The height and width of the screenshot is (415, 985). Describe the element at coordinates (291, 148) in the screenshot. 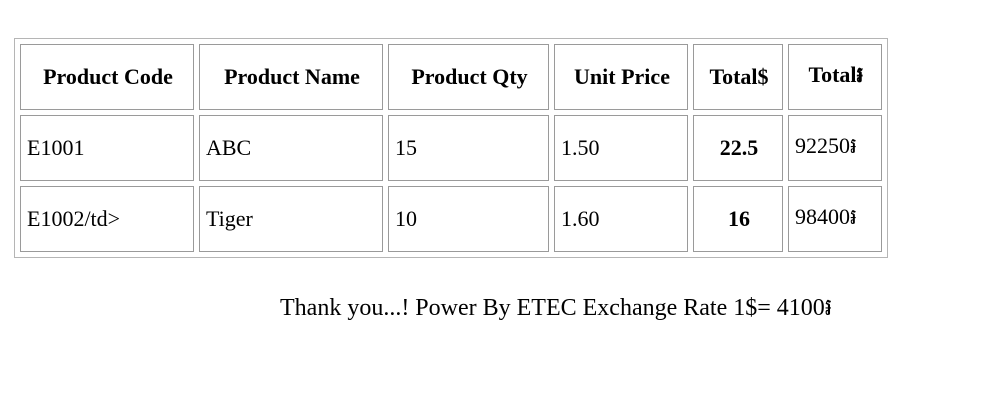

I see `cell-product-name: ABC` at that location.